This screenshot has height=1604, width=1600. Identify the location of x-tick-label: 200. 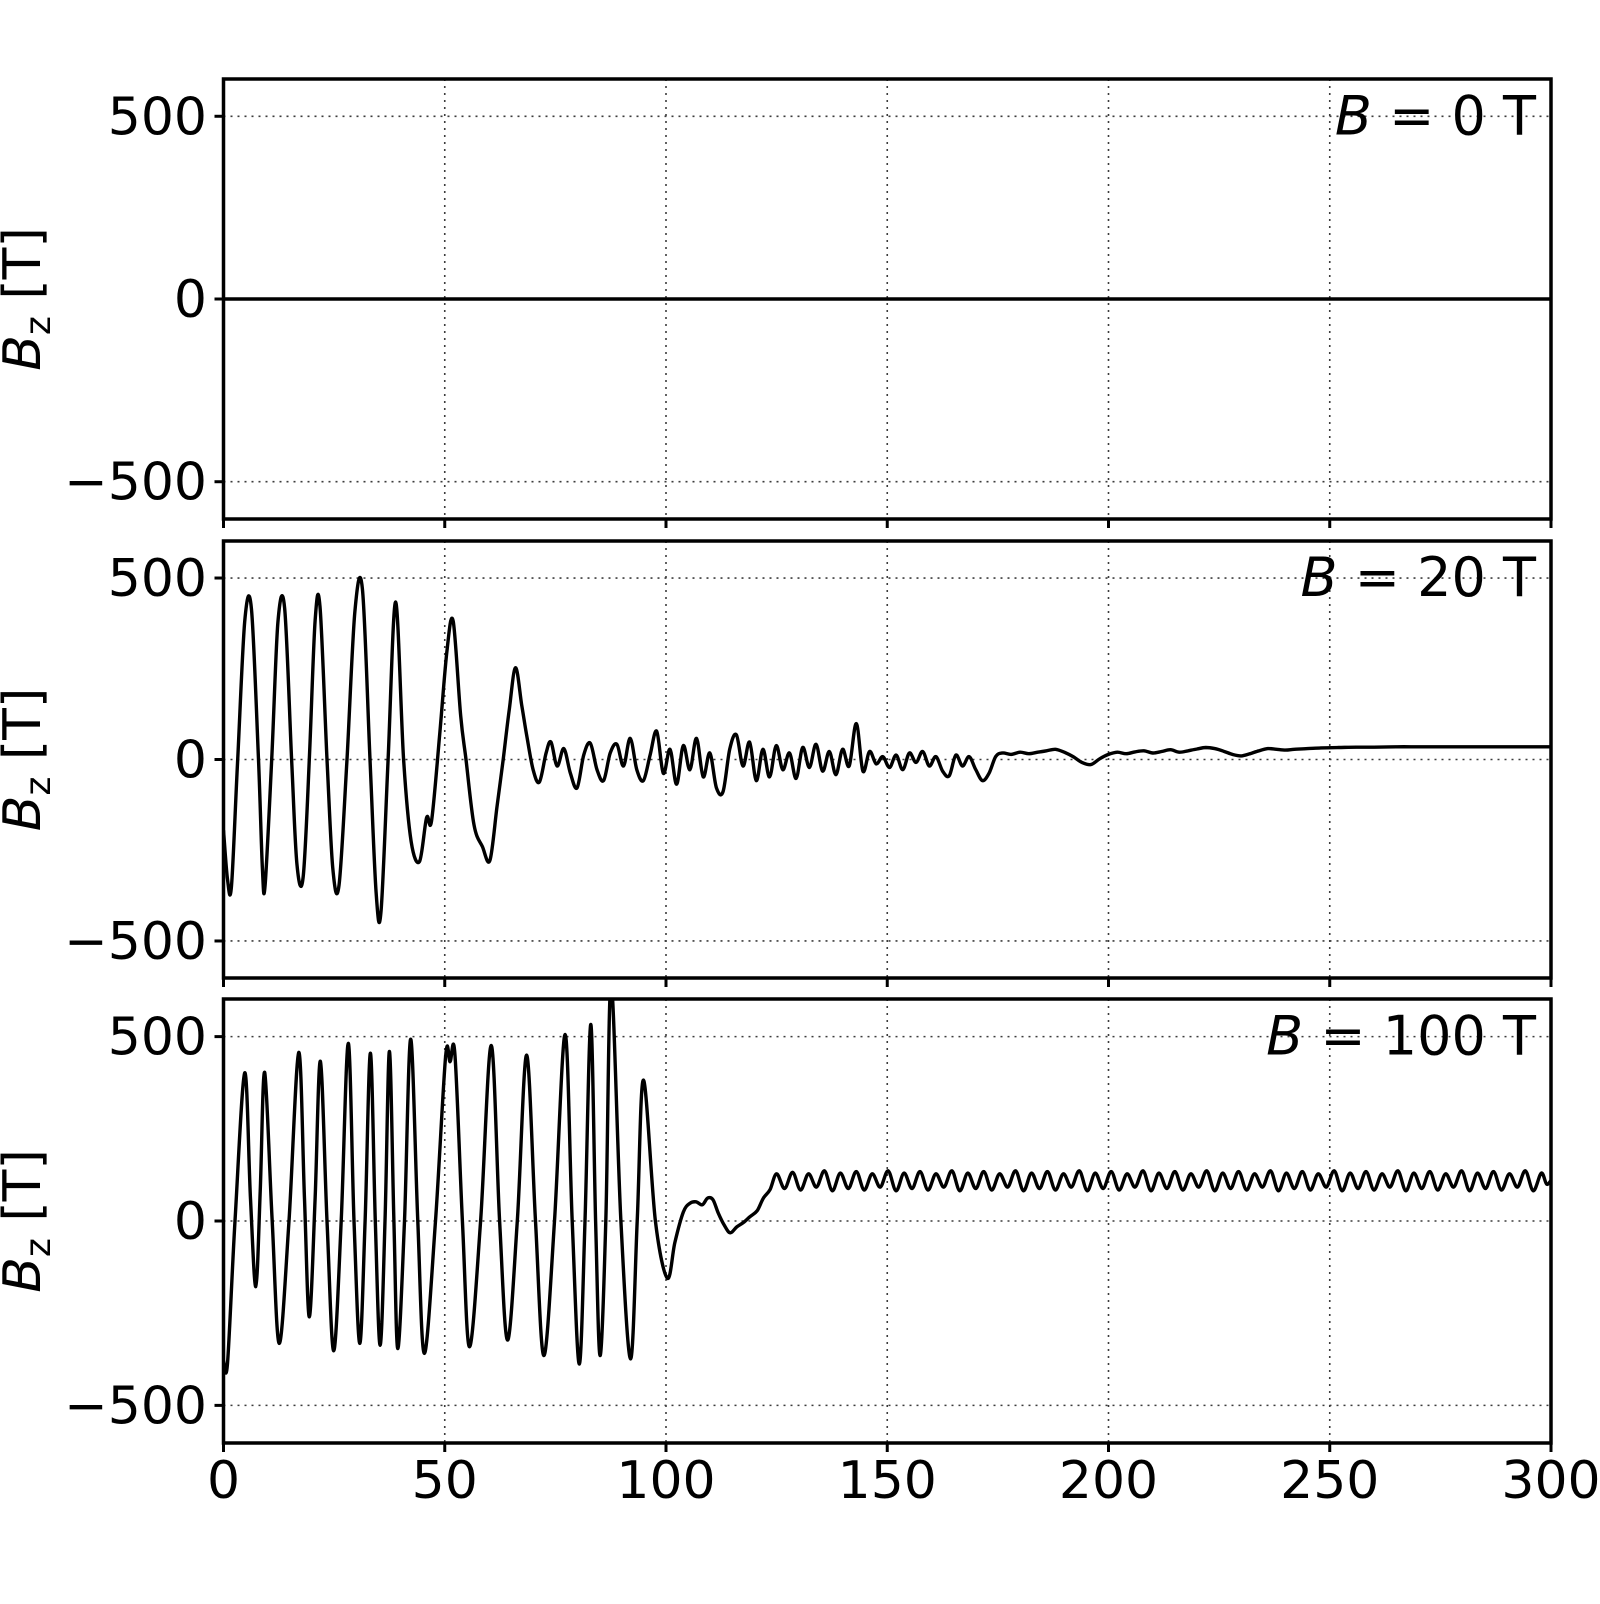
(1108, 1481).